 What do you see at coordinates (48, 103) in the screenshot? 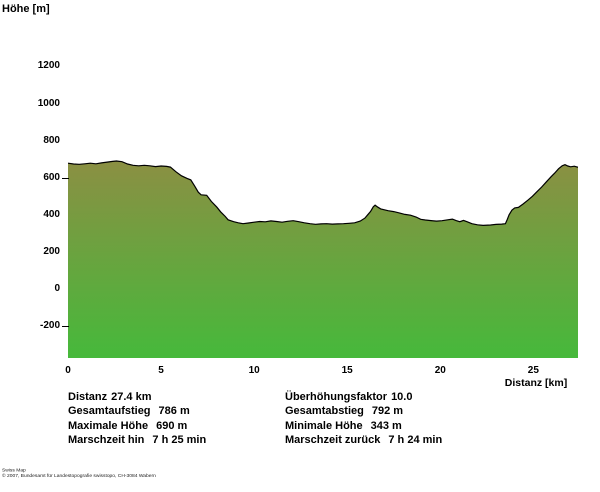
I see `y-axis-label: 1000` at bounding box center [48, 103].